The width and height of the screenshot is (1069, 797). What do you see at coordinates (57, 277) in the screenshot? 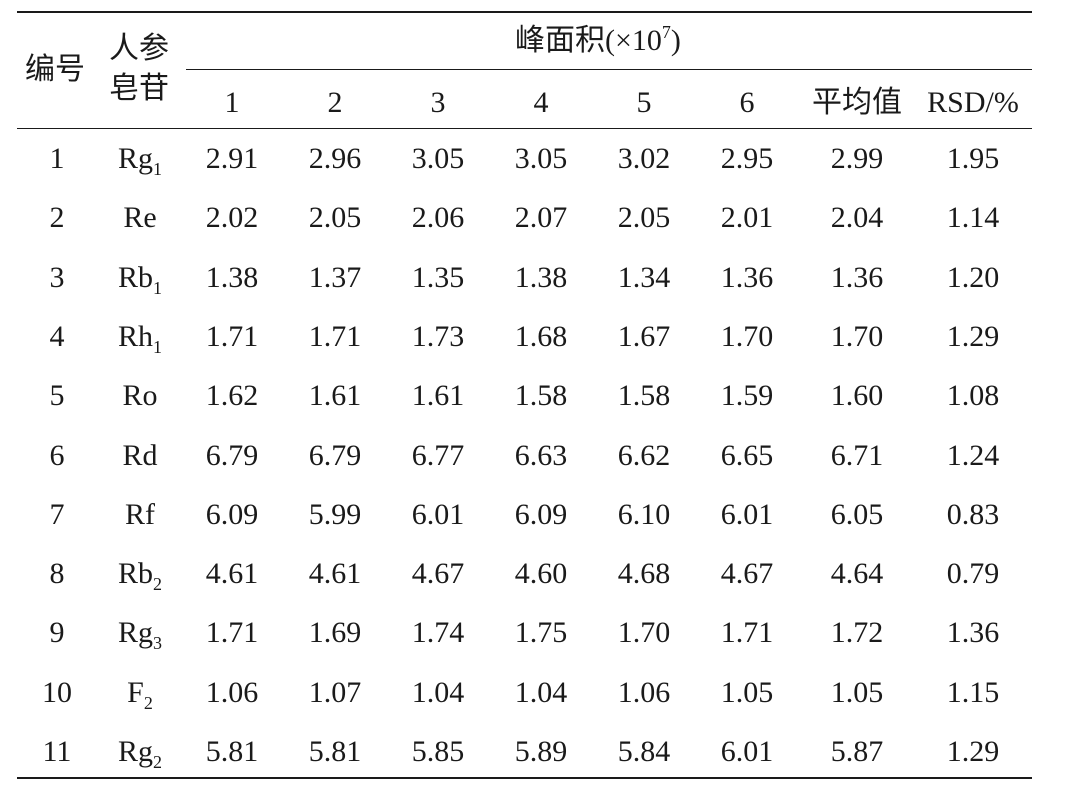
I see `row-number: 3` at bounding box center [57, 277].